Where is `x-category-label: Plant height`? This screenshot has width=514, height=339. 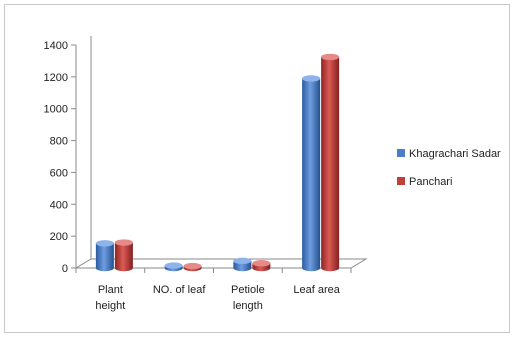
x-category-label: Plant height is located at coordinates (110, 298).